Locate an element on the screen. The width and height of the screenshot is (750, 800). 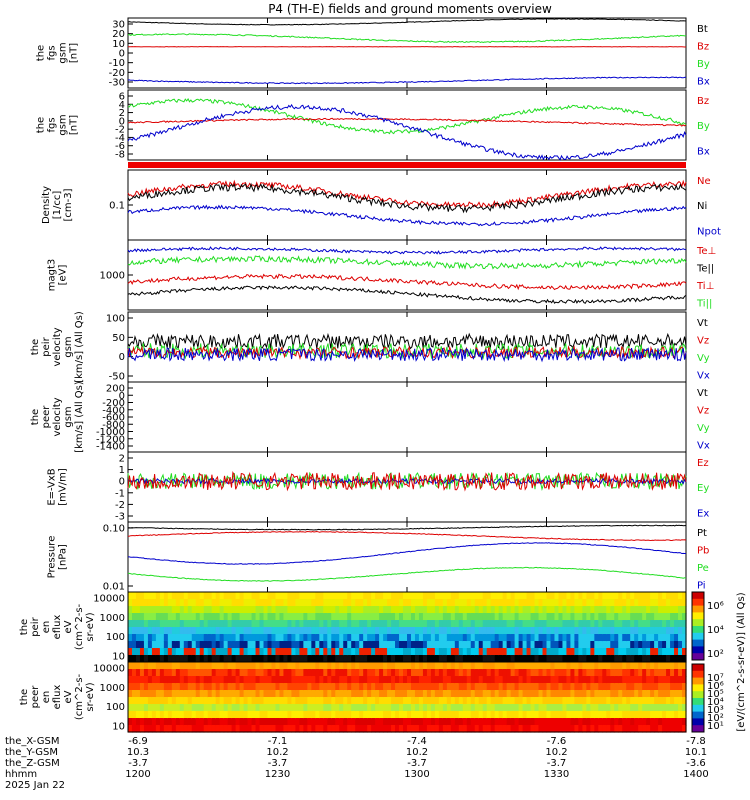
footer-y-value: 10.3 is located at coordinates (138, 752).